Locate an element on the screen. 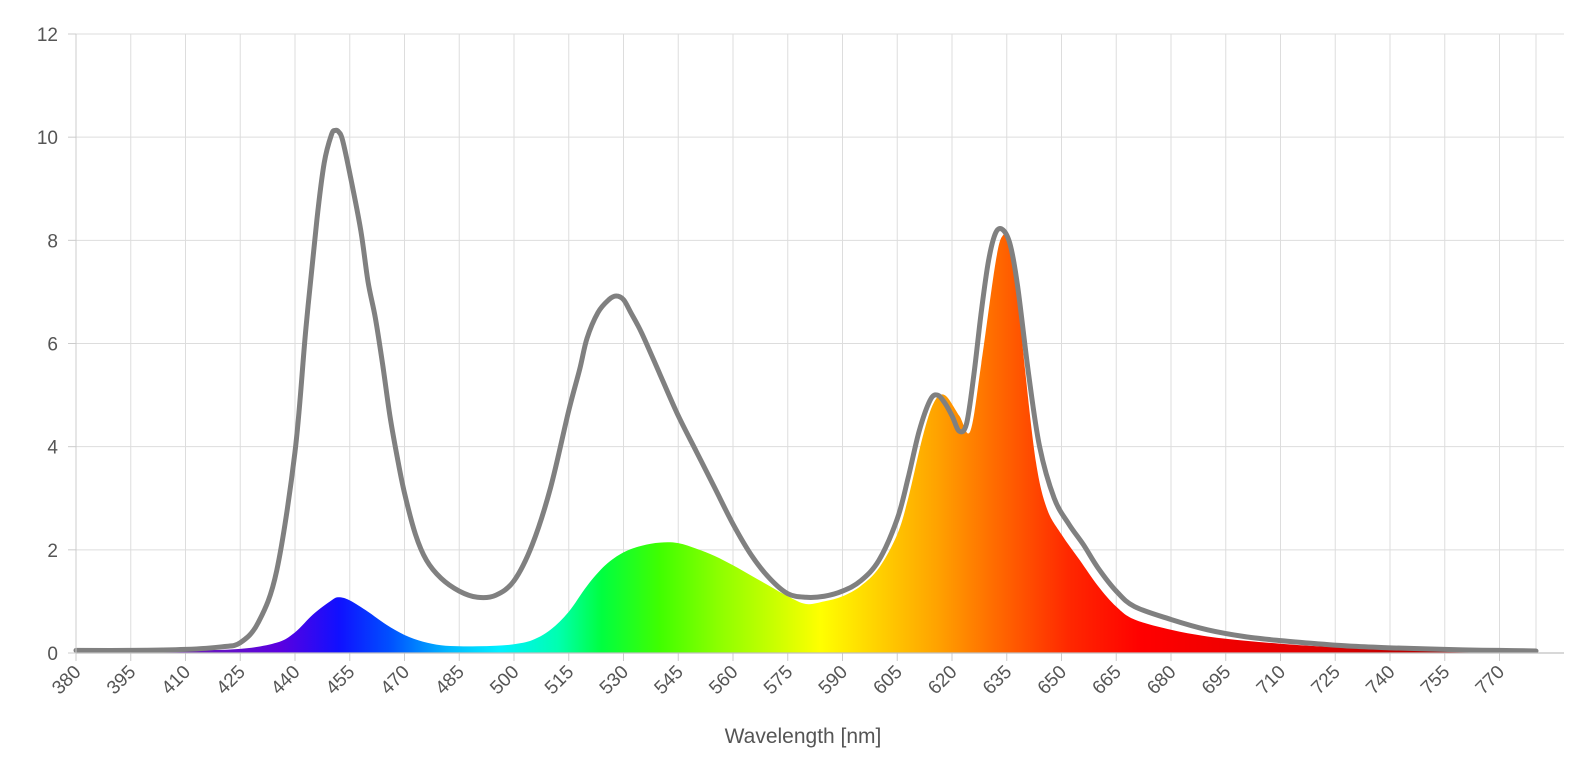 This screenshot has width=1594, height=784. x-tick-label: 590 is located at coordinates (833, 680).